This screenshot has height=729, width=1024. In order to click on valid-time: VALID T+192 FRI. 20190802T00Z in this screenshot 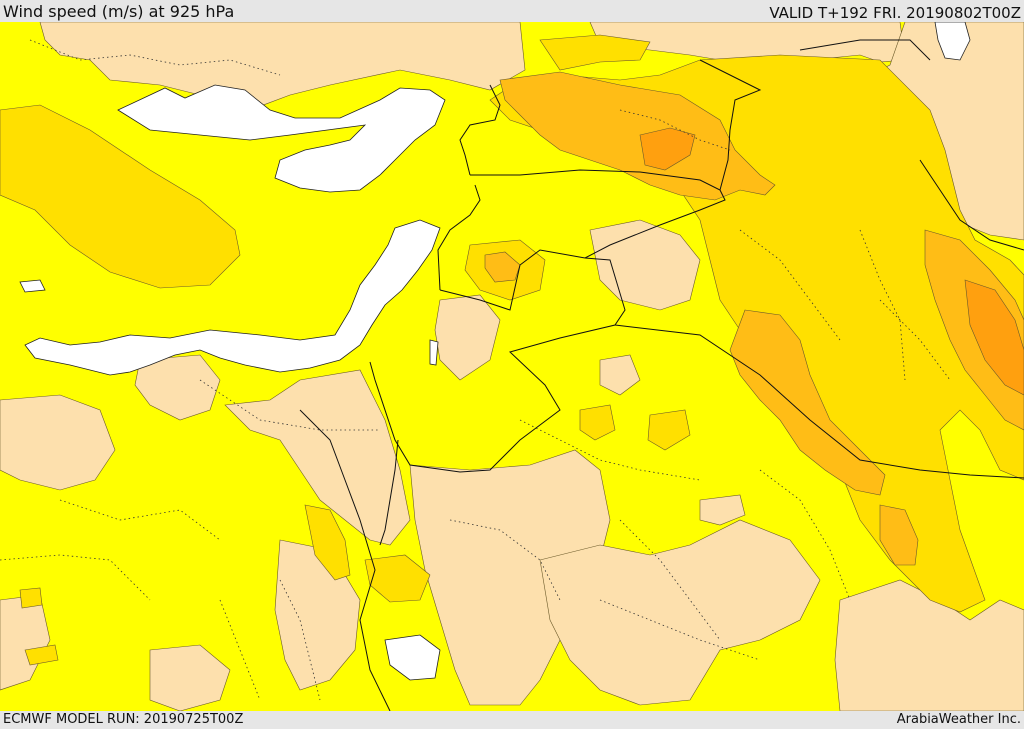, I will do `click(895, 13)`.